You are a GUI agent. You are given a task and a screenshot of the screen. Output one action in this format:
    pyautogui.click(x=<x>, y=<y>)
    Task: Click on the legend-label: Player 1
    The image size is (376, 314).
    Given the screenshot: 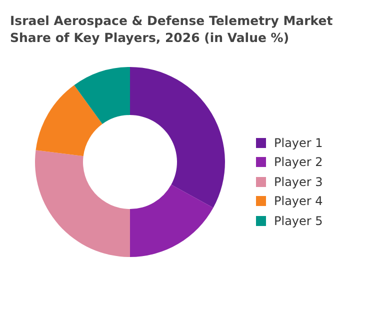 What is the action you would take?
    pyautogui.click(x=298, y=143)
    